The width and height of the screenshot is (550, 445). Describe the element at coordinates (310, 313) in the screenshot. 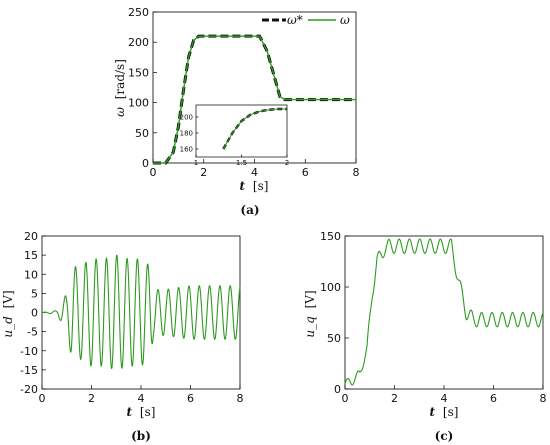

I see `panel-c-ylabel: u_q [V]` at that location.